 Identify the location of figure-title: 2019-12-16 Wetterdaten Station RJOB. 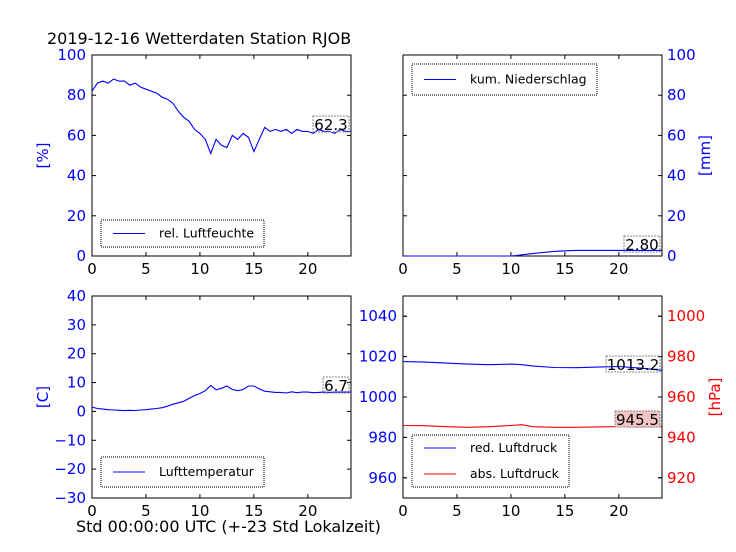
(199, 38).